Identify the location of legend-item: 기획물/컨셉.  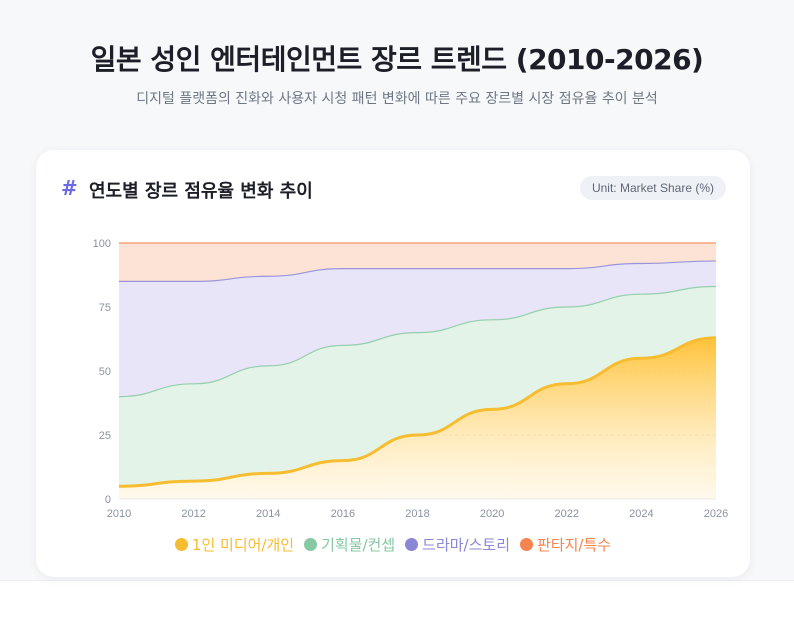
(349, 544).